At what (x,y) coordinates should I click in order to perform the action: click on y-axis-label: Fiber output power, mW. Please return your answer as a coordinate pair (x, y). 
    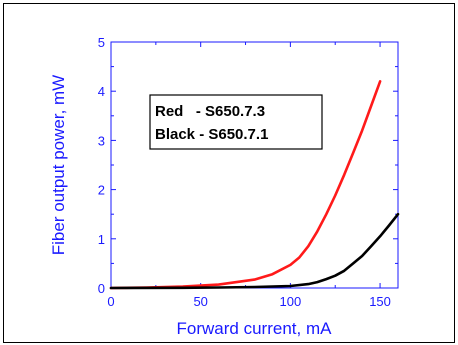
    Looking at the image, I should click on (58, 165).